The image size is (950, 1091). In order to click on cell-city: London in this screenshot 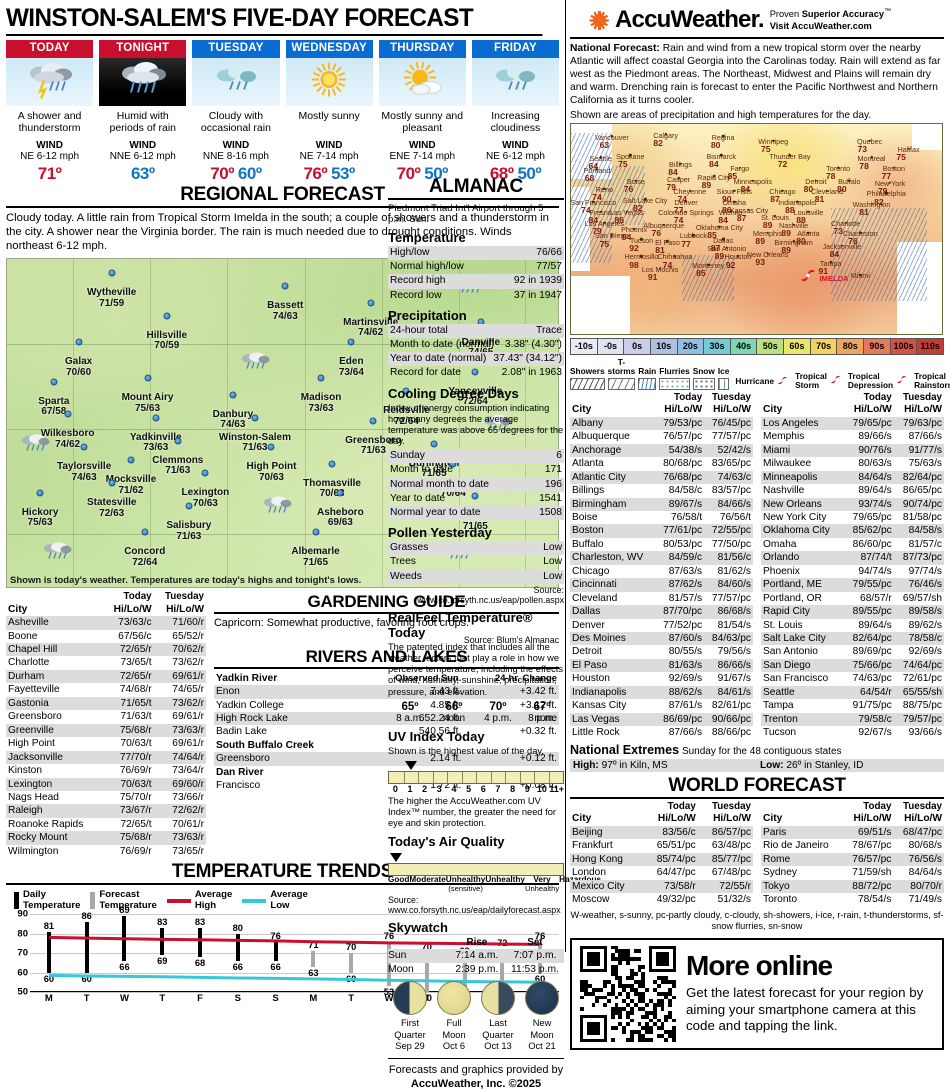, I will do `click(606, 872)`.